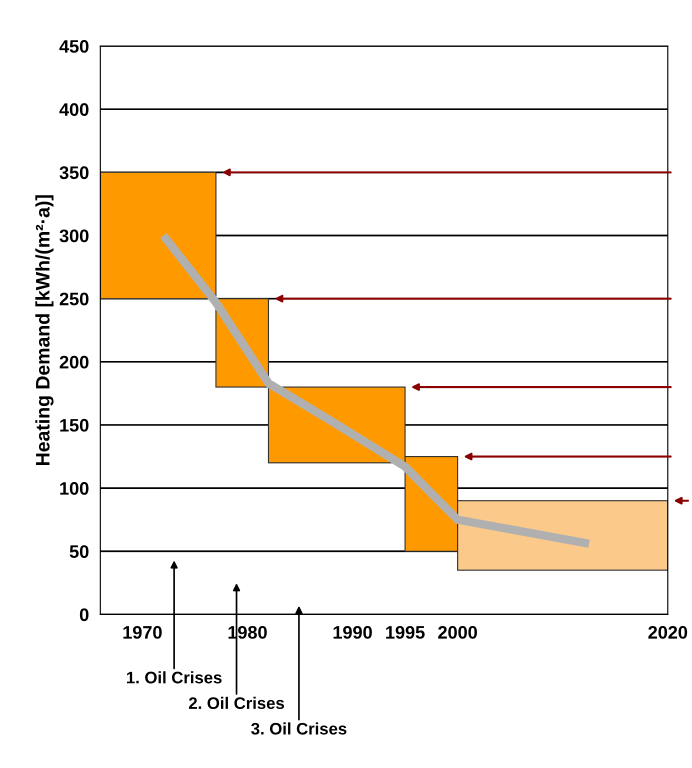 This screenshot has height=768, width=692. Describe the element at coordinates (74, 362) in the screenshot. I see `y-tick-label: 200` at that location.